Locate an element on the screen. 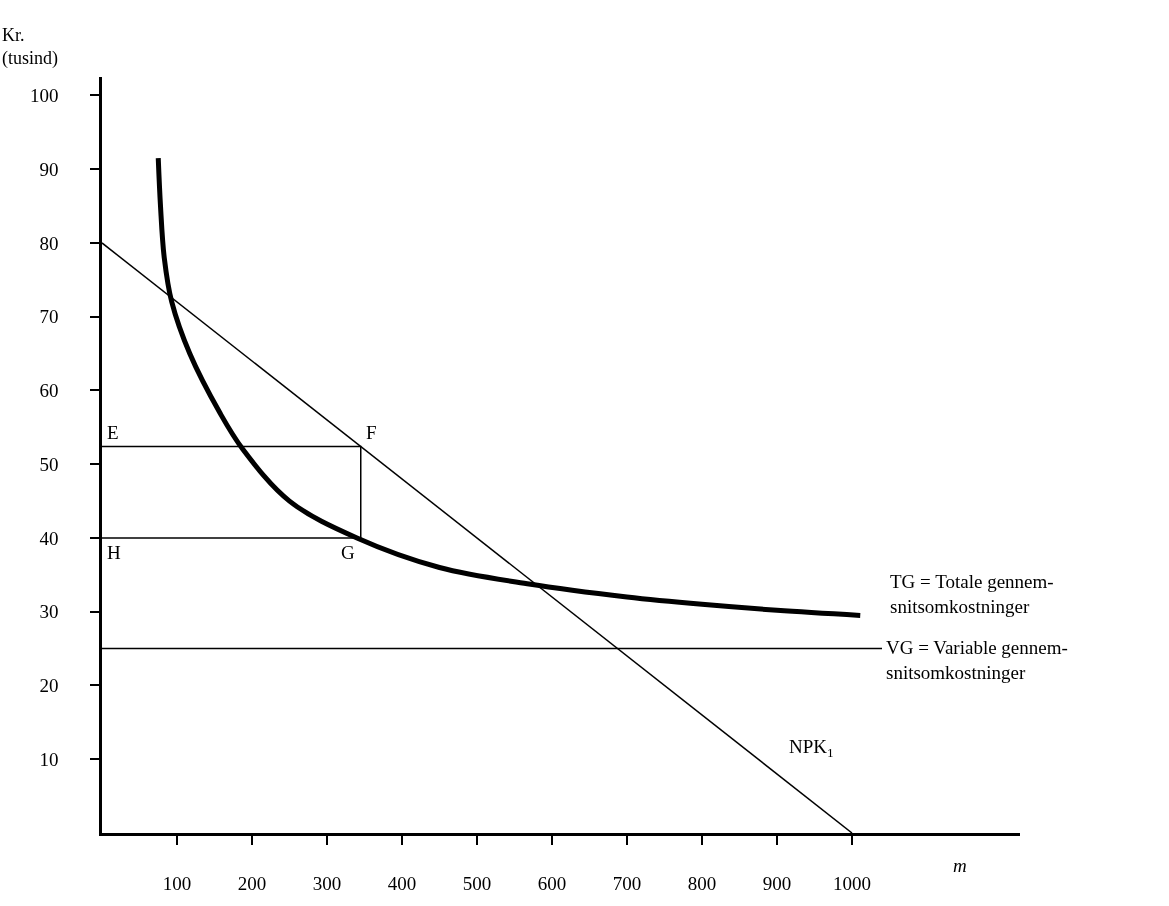 The image size is (1169, 906). x-tick-label: 500 is located at coordinates (477, 883).